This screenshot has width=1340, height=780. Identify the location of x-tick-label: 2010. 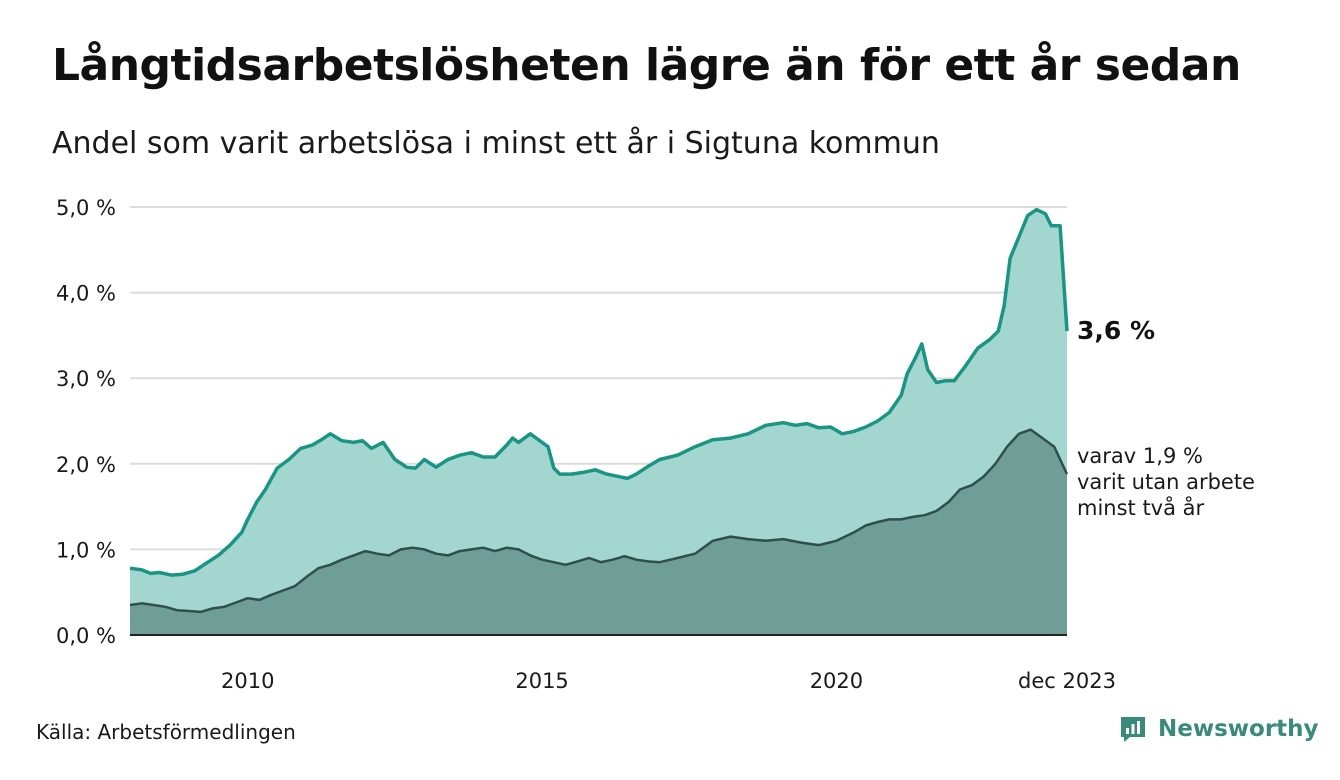
(247, 681).